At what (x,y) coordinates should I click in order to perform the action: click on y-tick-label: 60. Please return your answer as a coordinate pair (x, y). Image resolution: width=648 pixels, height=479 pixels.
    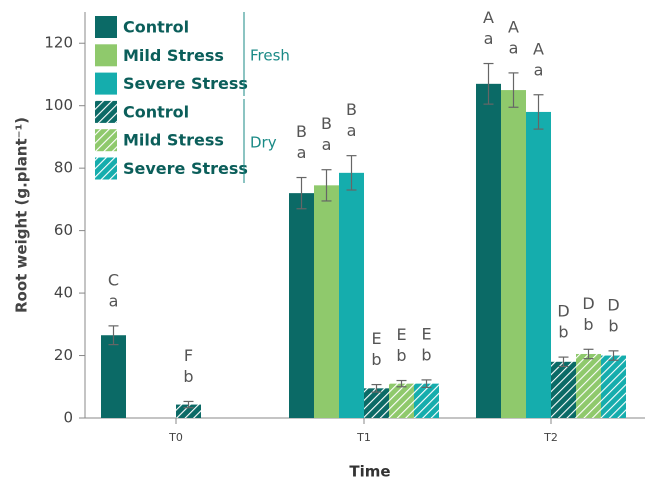
    Looking at the image, I should click on (63, 230).